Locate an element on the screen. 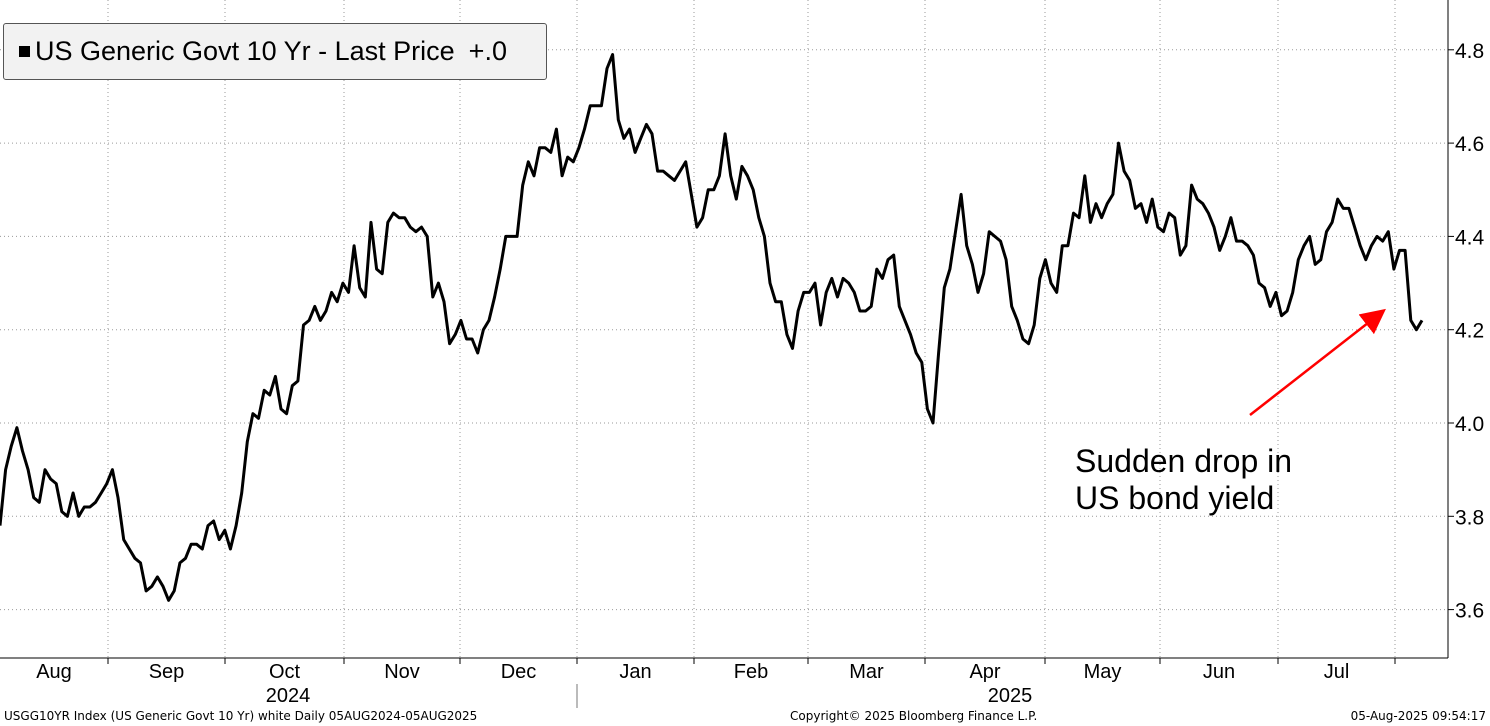 This screenshot has height=726, width=1490. chart-annotation: Sudden drop in US bond yield is located at coordinates (1184, 479).